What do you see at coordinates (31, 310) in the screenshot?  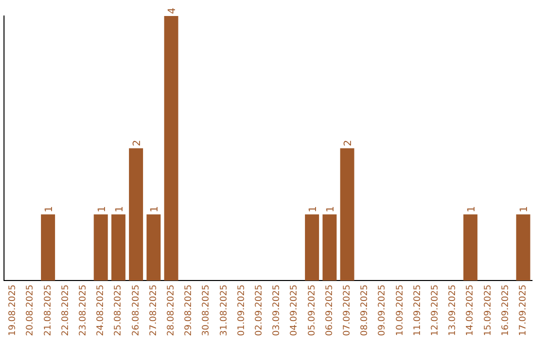 I see `x-tick-label: 20.08.2025` at bounding box center [31, 310].